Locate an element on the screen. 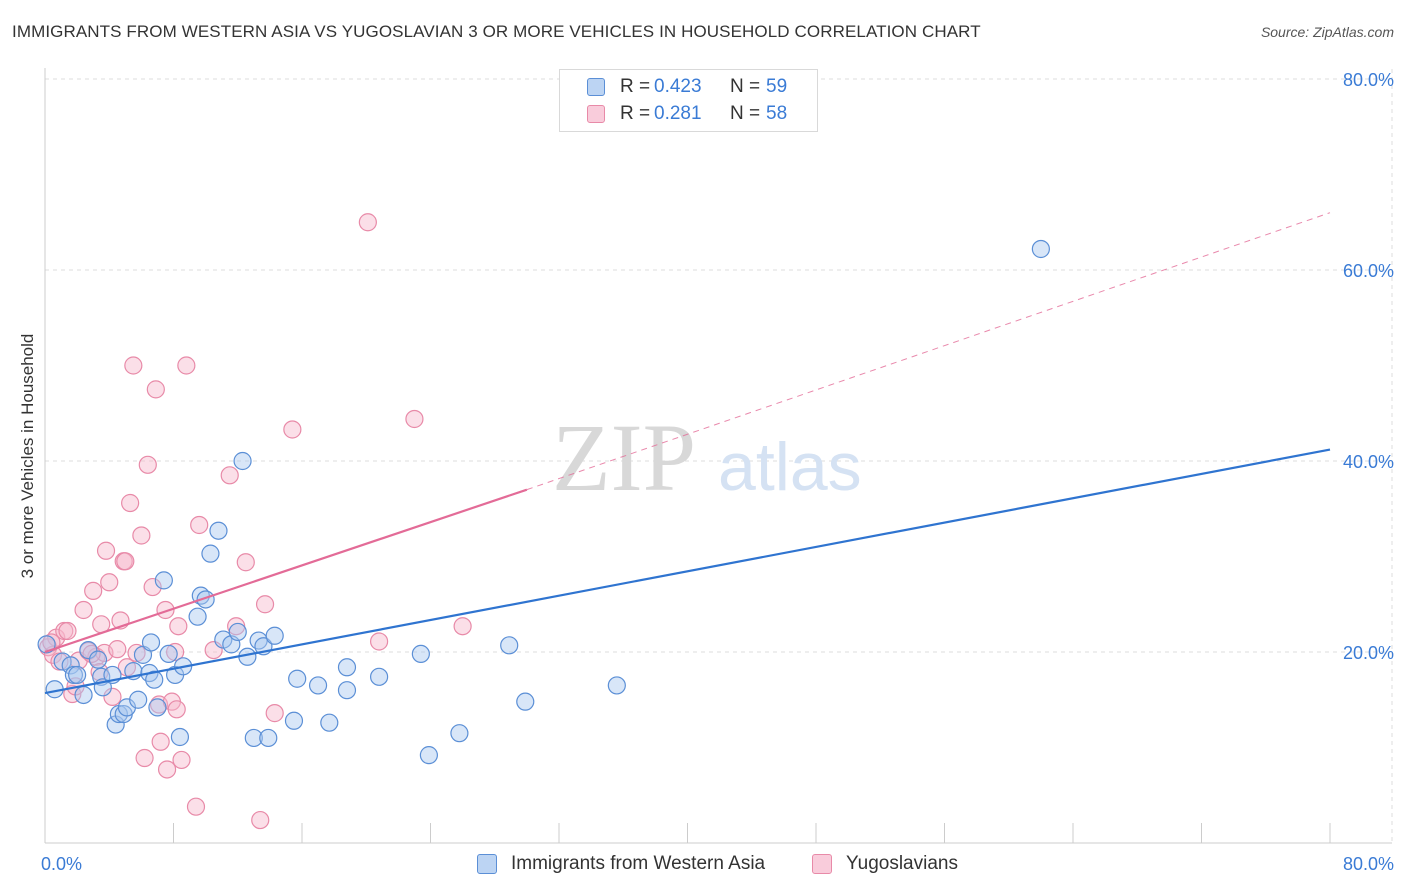 This screenshot has width=1406, height=892. legend-row-western-asia: R = 0.423 N = 59 is located at coordinates (688, 87).